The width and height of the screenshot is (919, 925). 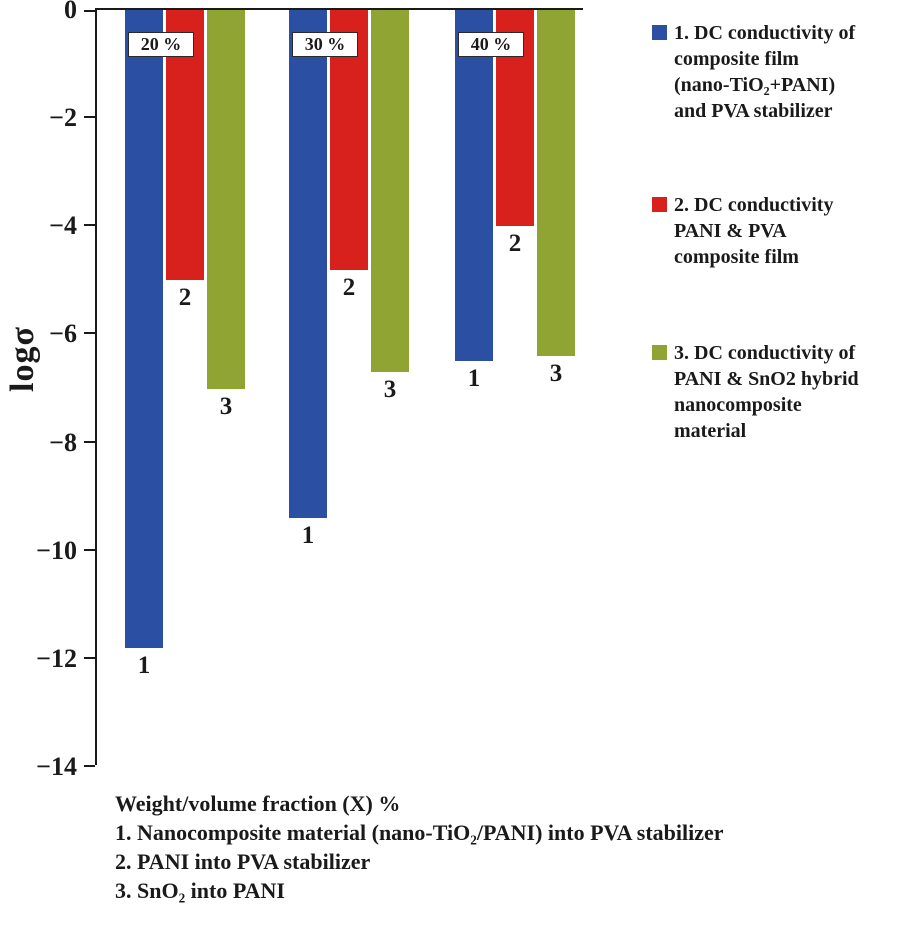 I want to click on y-tick-label: −10, so click(x=56, y=550).